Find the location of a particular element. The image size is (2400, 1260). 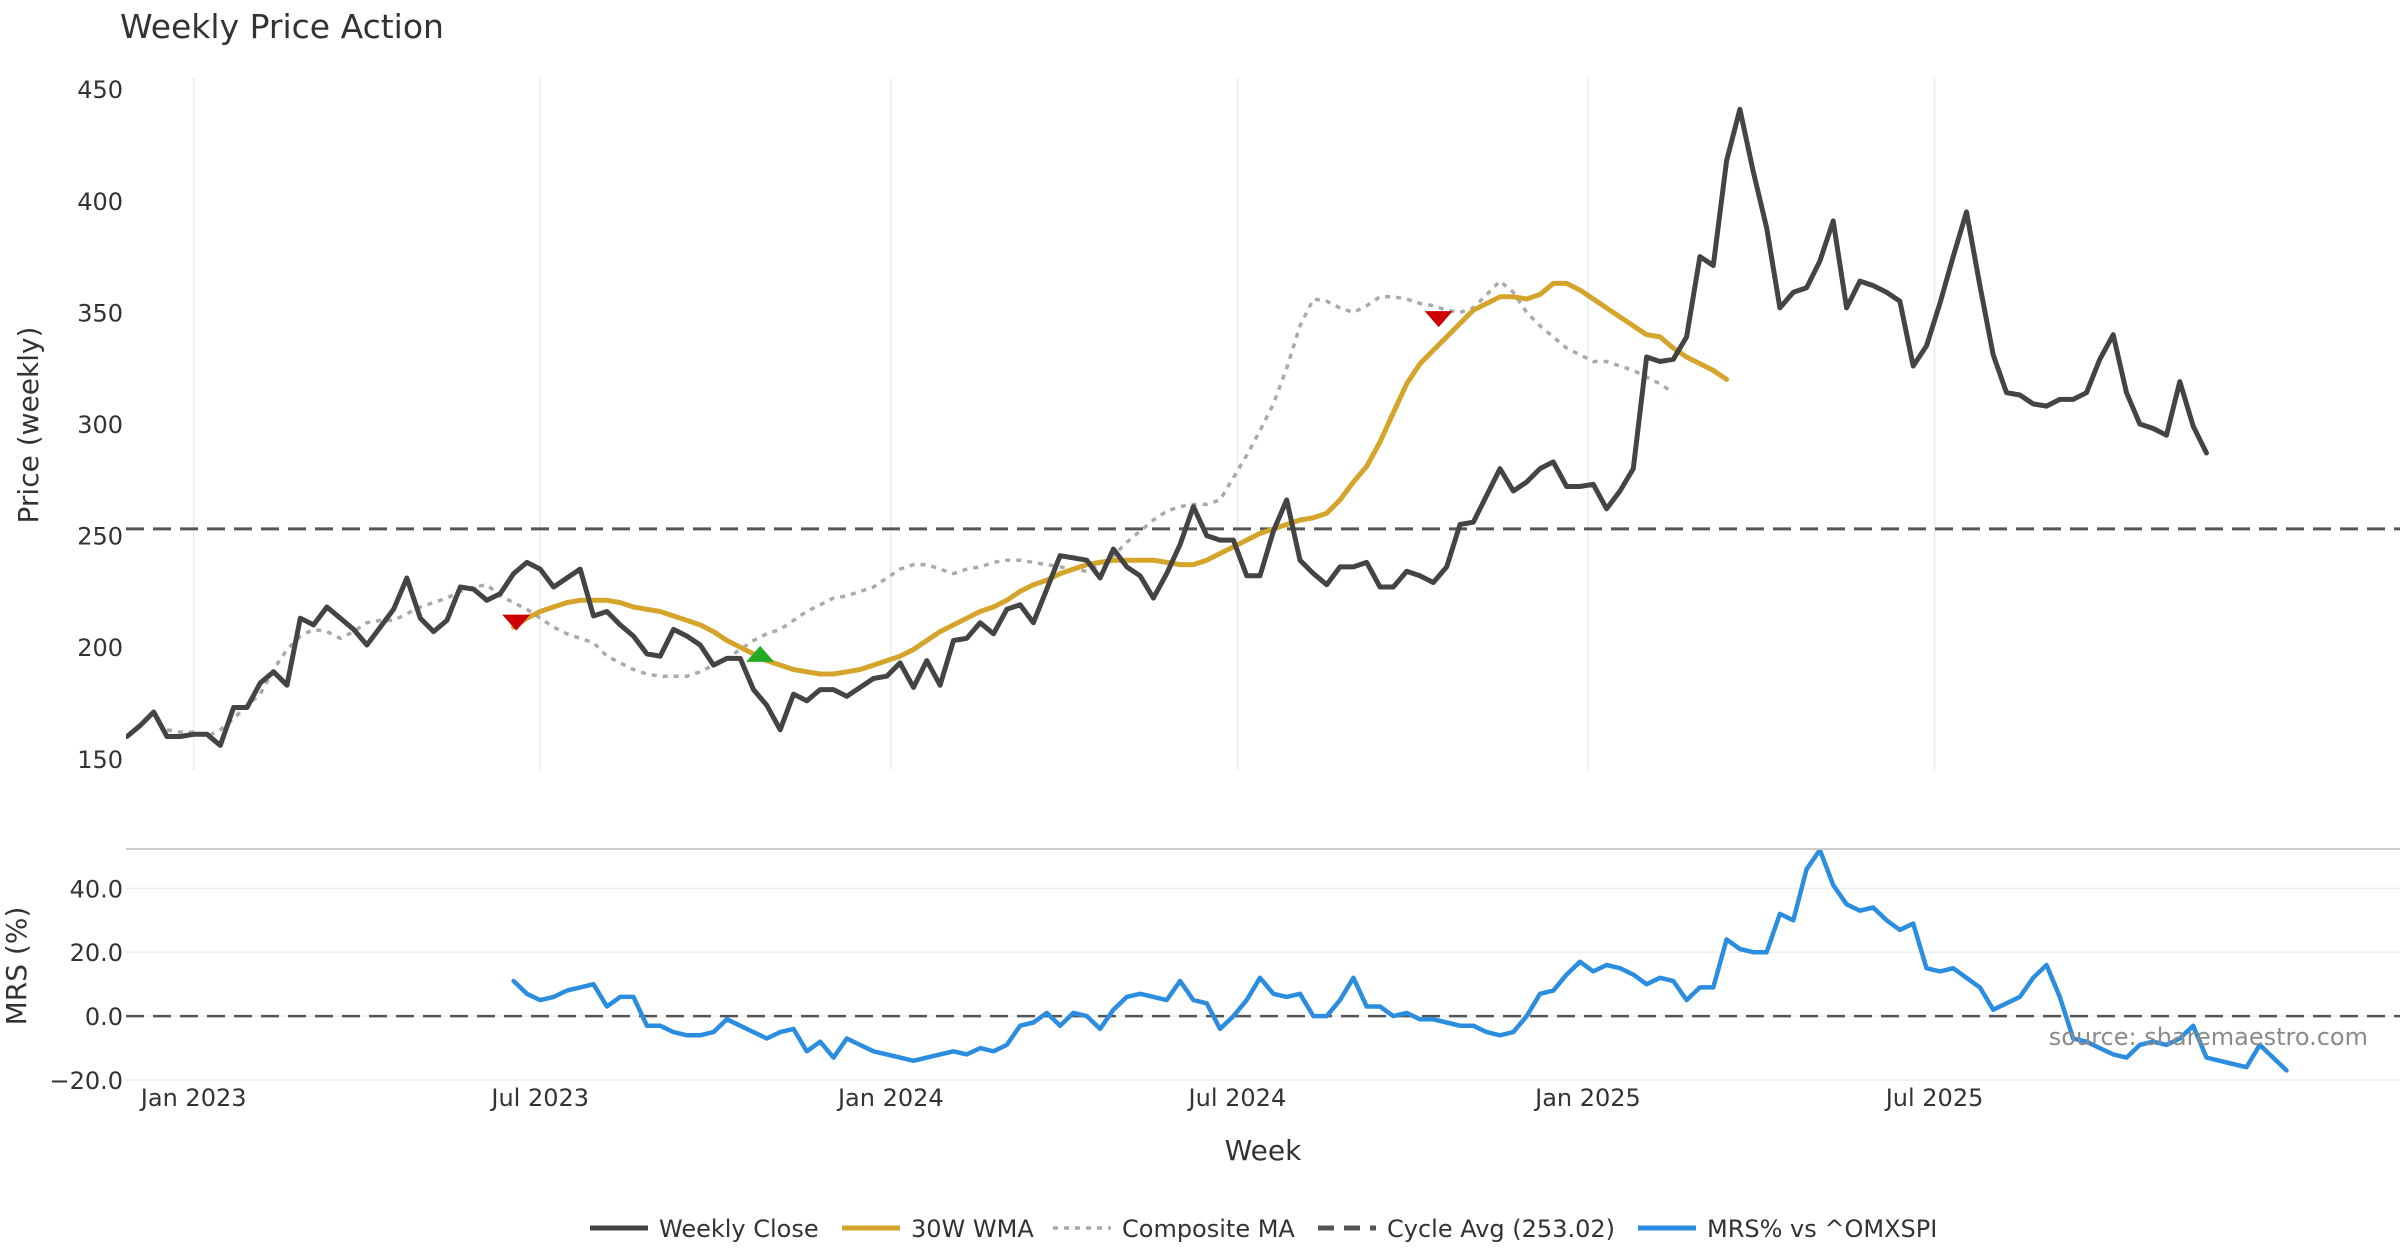

price-y-tick-label: 200 is located at coordinates (100, 648).